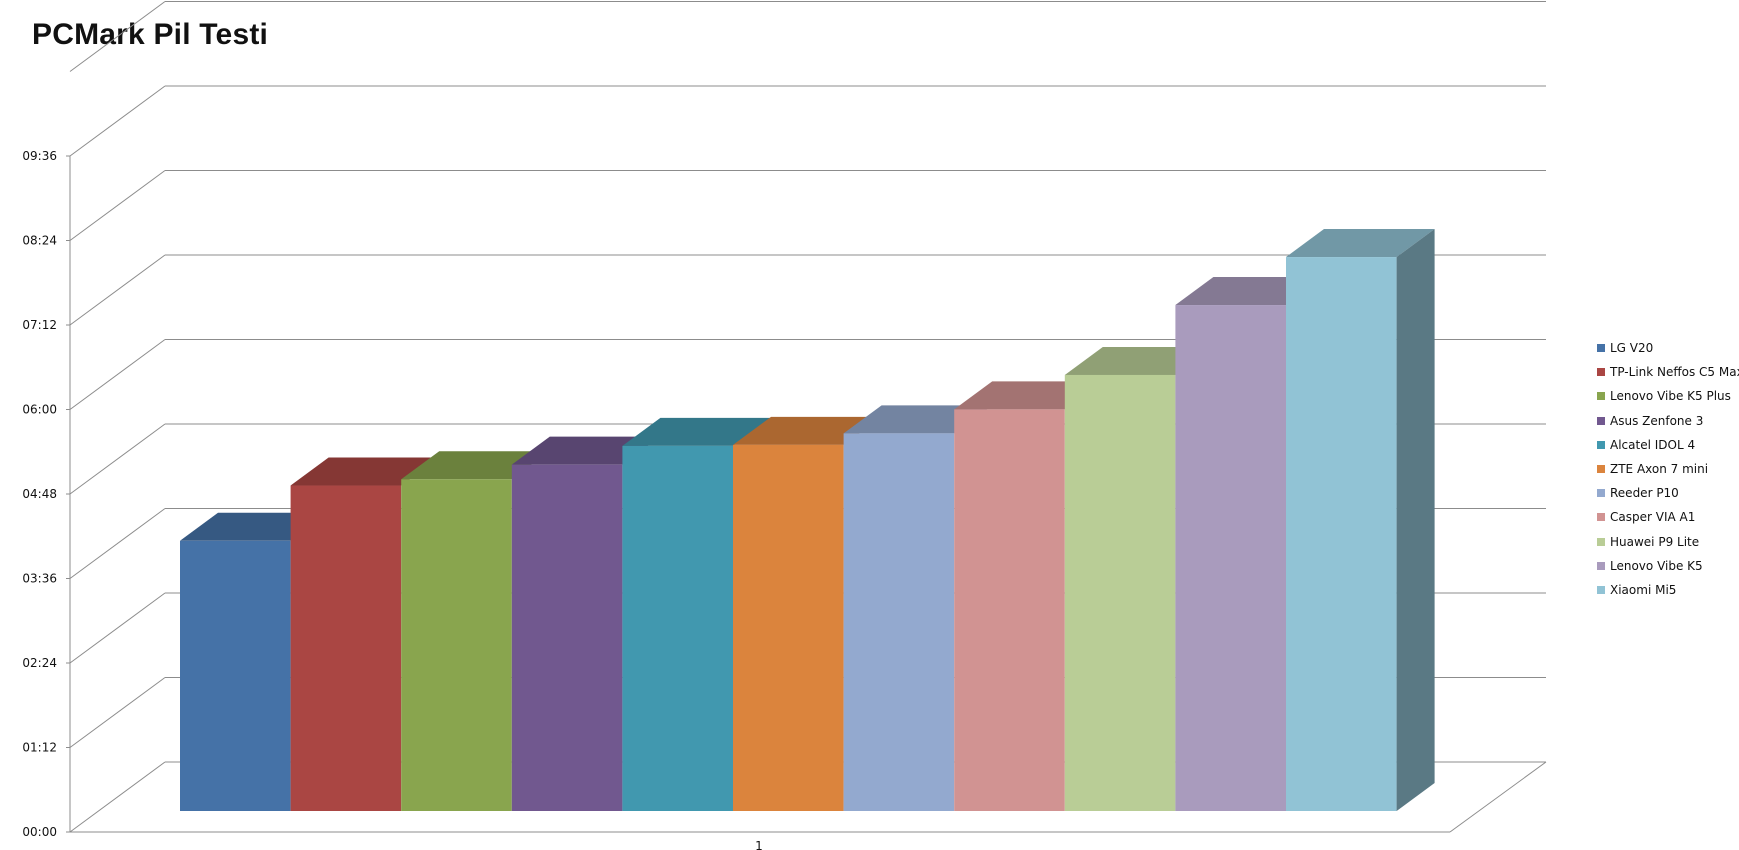 The width and height of the screenshot is (1739, 850). I want to click on y-tick-label: 02:24, so click(39, 663).